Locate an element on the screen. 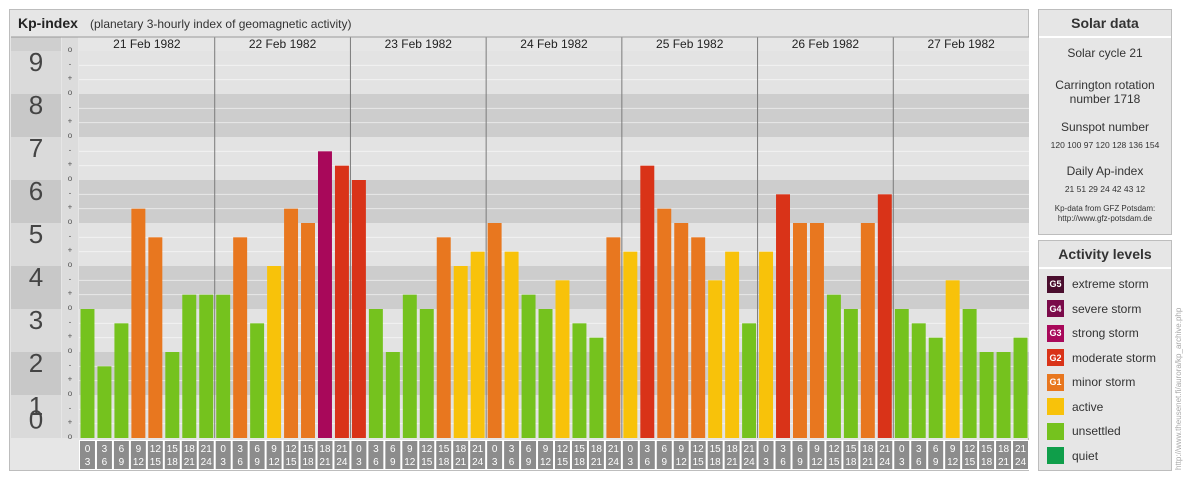 The height and width of the screenshot is (480, 1184). legend-item-quiet: quiet is located at coordinates (1072, 456).